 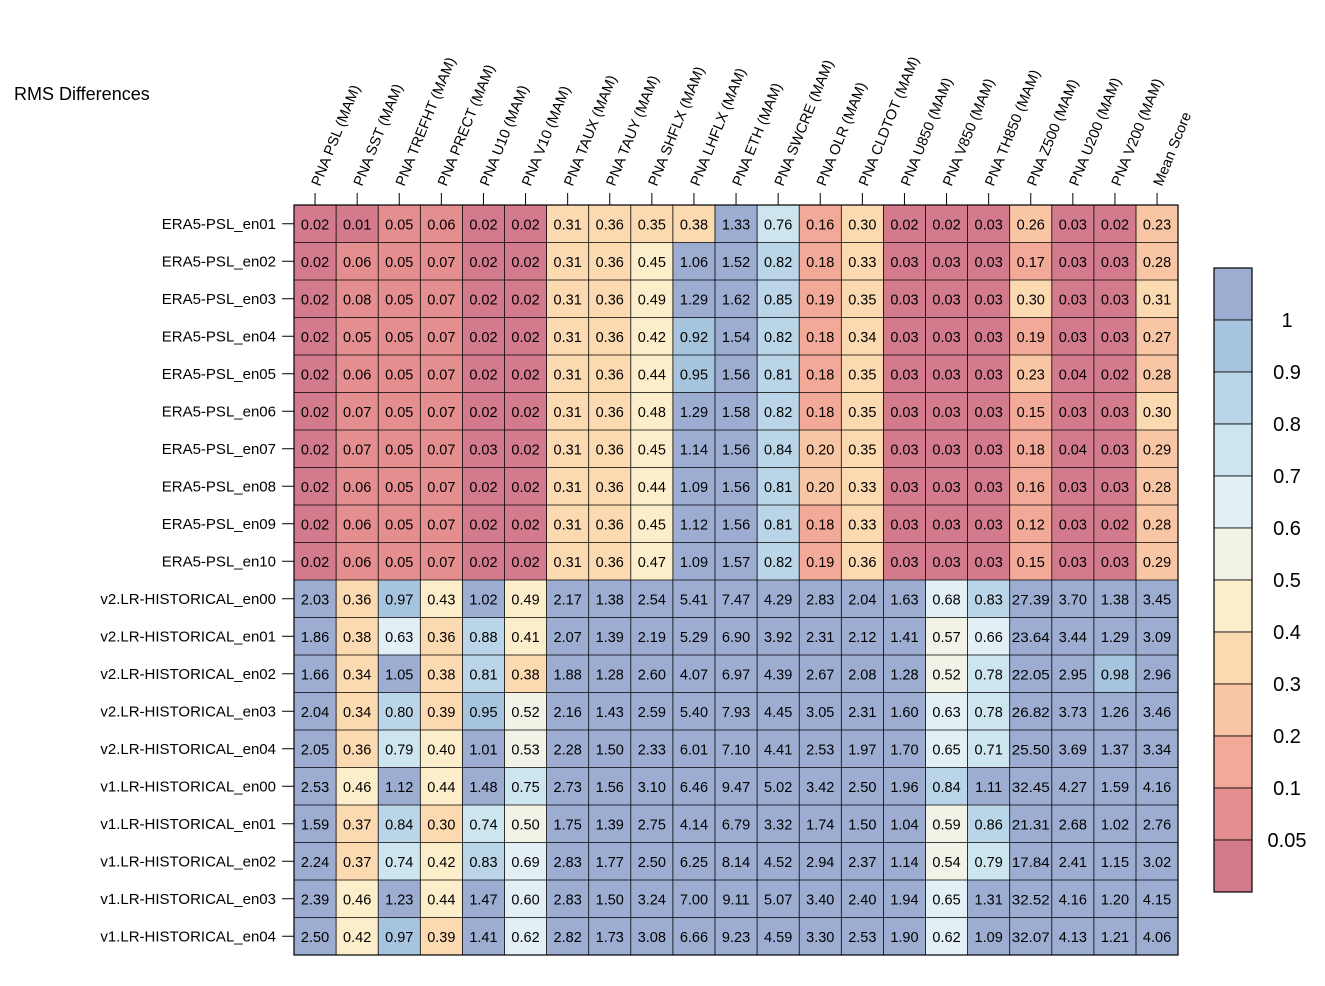 I want to click on cell-value-label: 2.94, so click(x=820, y=863).